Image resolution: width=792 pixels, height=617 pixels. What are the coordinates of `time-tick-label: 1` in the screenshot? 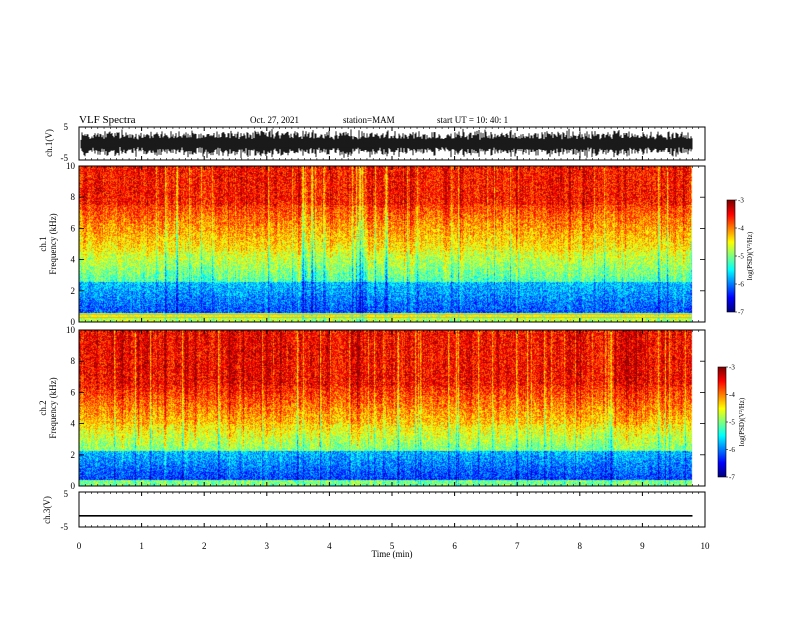 It's located at (141, 546).